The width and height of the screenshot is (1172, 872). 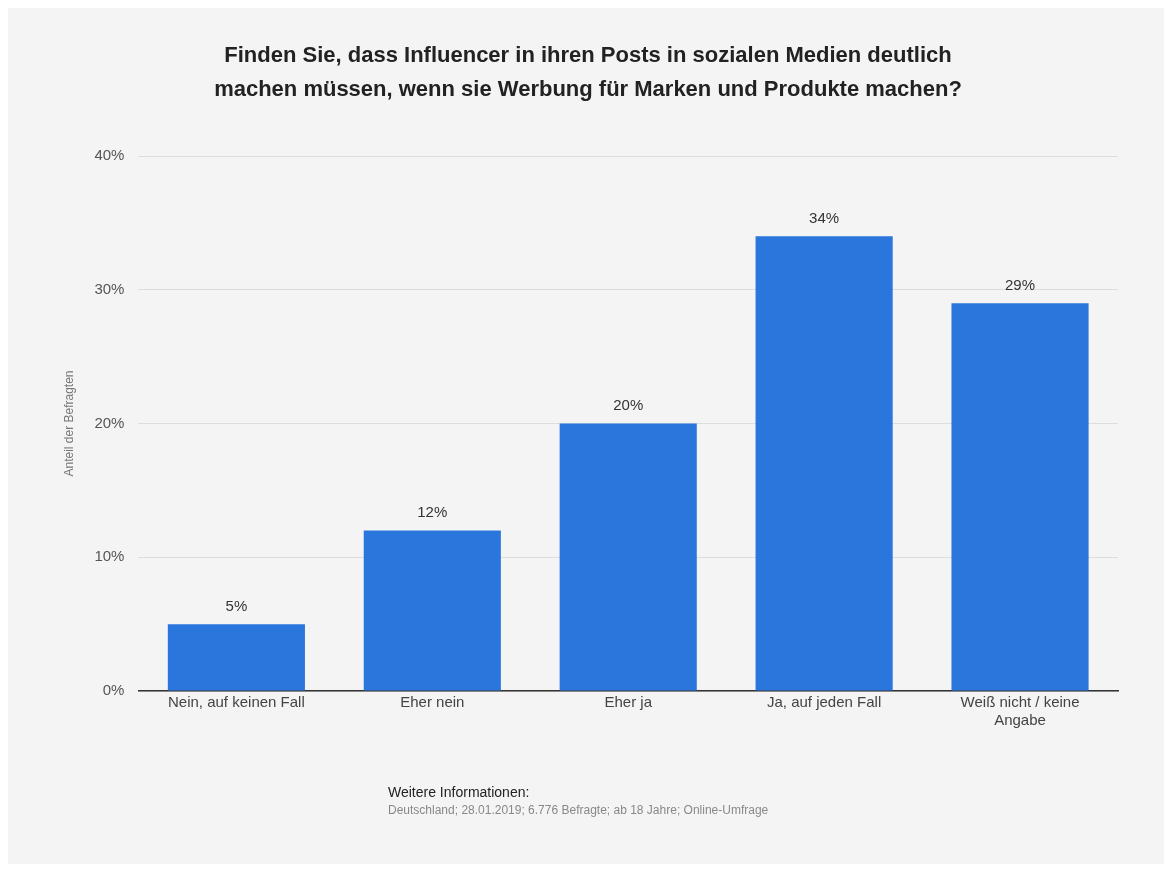 What do you see at coordinates (588, 72) in the screenshot?
I see `chart-title: Finden Sie, dass Influencer in ihren Posts in sozialen Medien deutlich machen müssen, wenn sie Werbung für Marken und Produkte machen?` at bounding box center [588, 72].